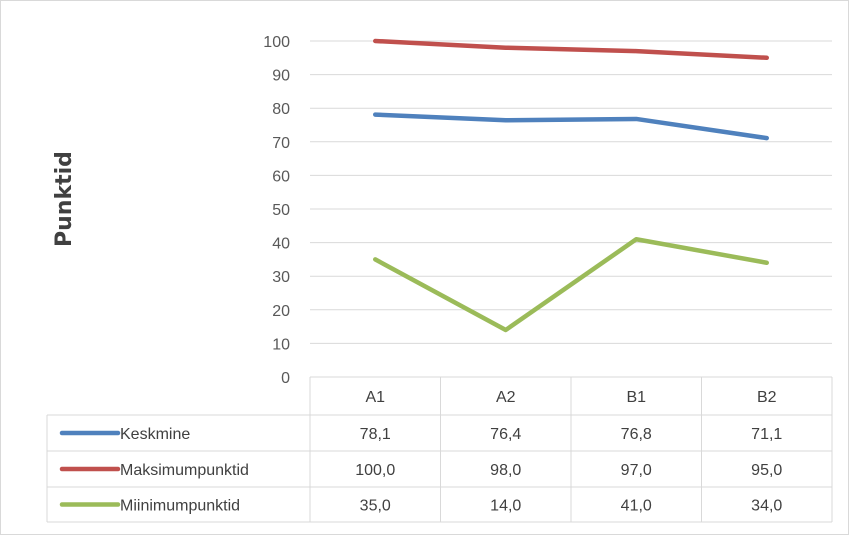 This screenshot has width=850, height=536. What do you see at coordinates (281, 76) in the screenshot?
I see `y-tick-label: 90` at bounding box center [281, 76].